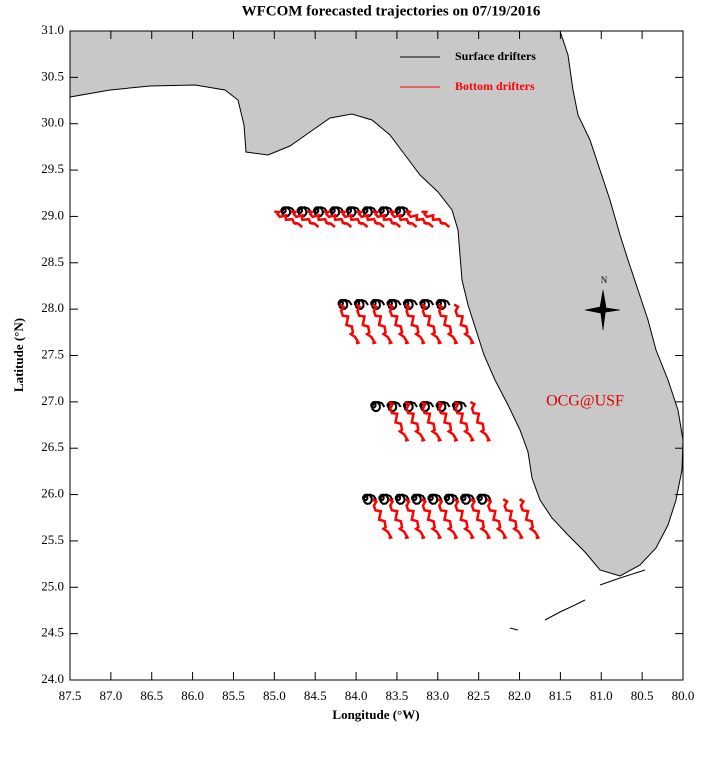  What do you see at coordinates (495, 86) in the screenshot?
I see `legend-label: Bottom drifters` at bounding box center [495, 86].